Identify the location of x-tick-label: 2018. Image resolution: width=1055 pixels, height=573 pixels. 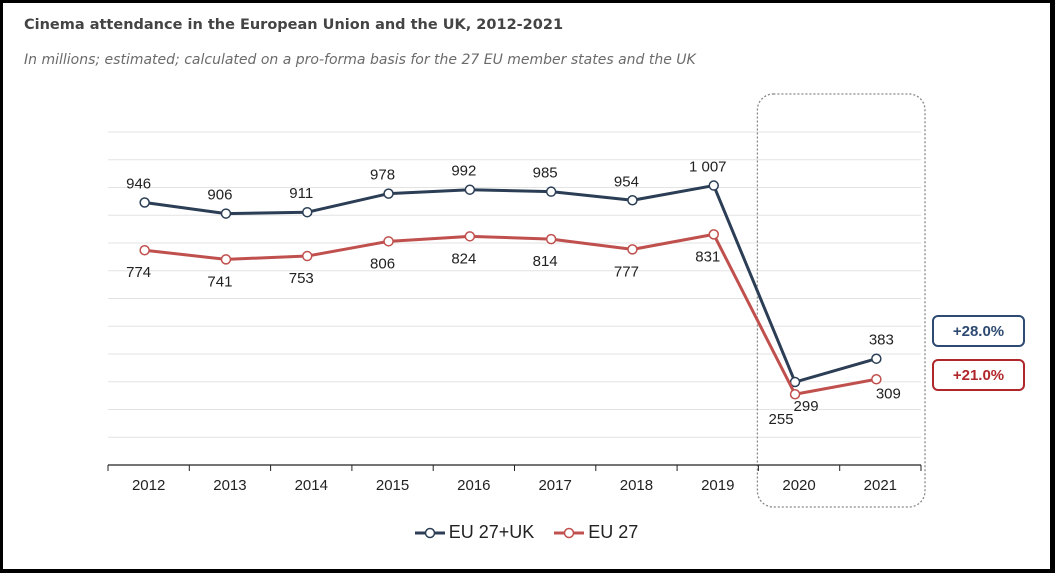
(636, 485).